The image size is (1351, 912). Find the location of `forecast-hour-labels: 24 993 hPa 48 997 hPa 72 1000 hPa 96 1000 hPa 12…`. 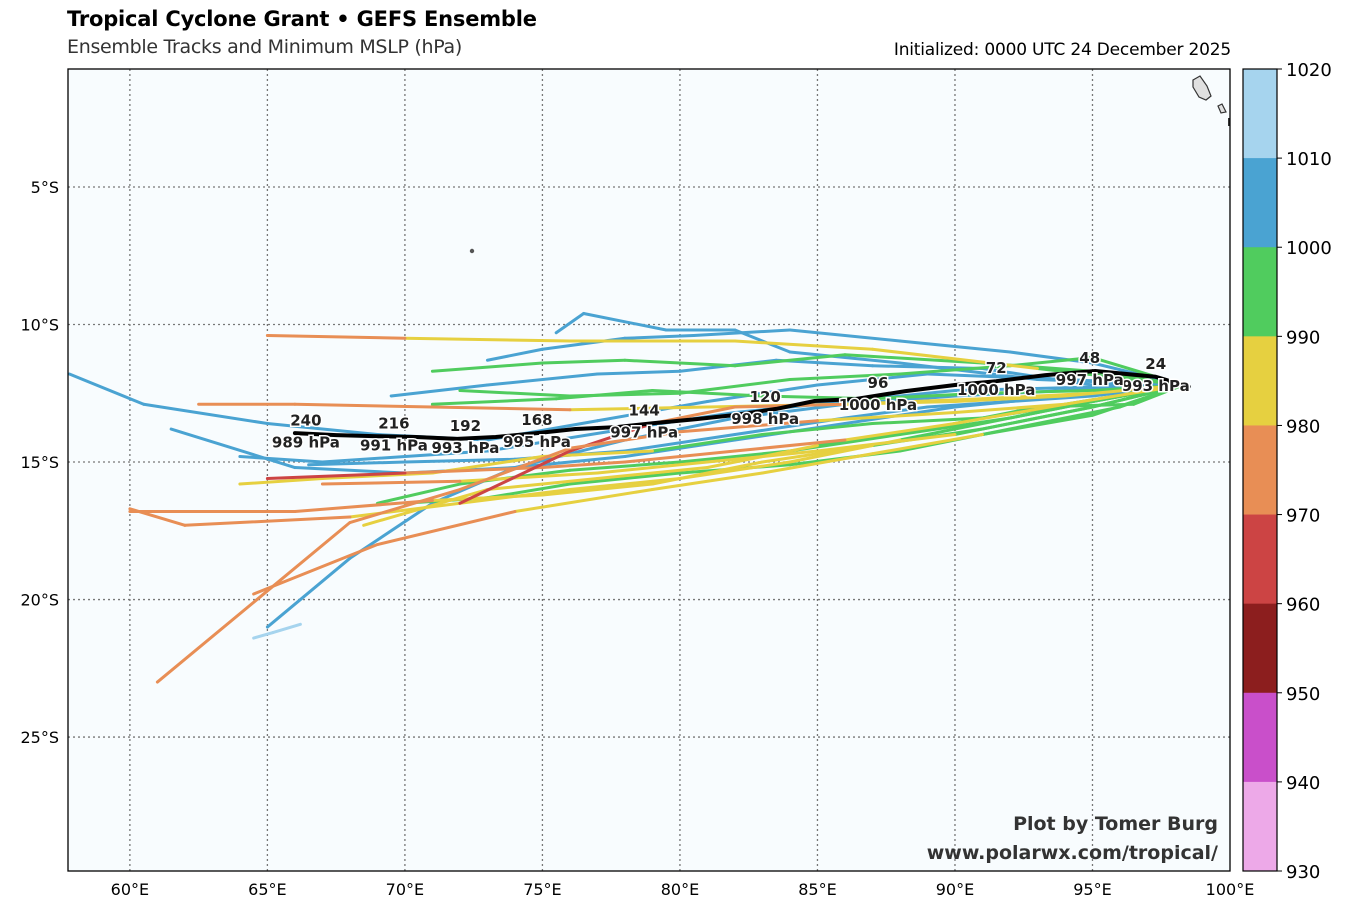

forecast-hour-labels: 24 993 hPa 48 997 hPa 72 1000 hPa 96 1000 hPa 12… is located at coordinates (730, 402).